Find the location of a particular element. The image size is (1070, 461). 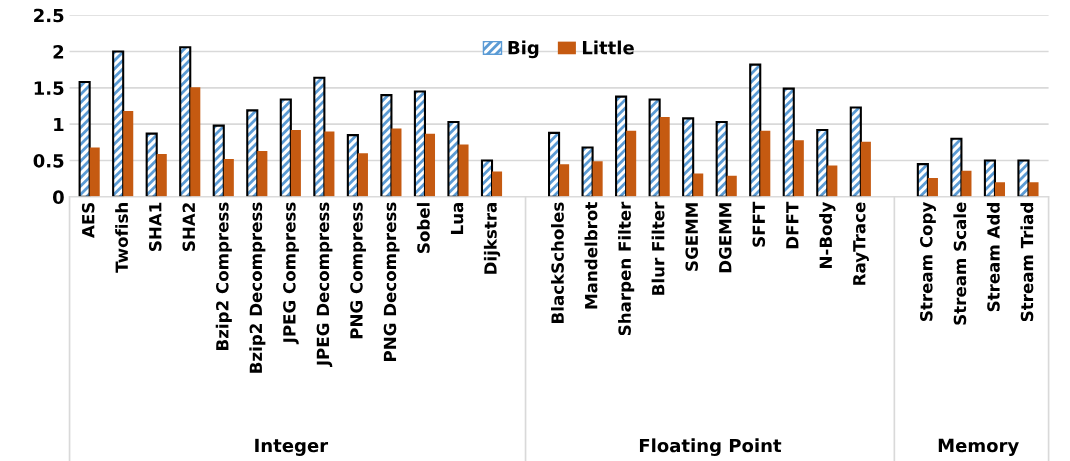

x-tick-label: Sobel is located at coordinates (423, 228).